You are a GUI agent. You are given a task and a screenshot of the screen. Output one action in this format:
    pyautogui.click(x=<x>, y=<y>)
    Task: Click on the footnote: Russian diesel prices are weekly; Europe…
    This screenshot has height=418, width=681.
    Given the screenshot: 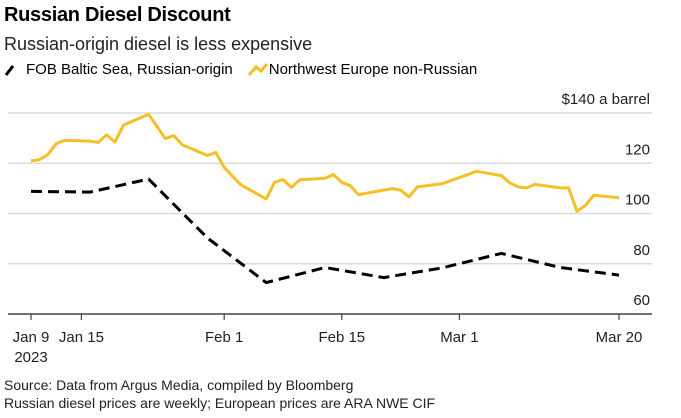 What is the action you would take?
    pyautogui.click(x=220, y=403)
    